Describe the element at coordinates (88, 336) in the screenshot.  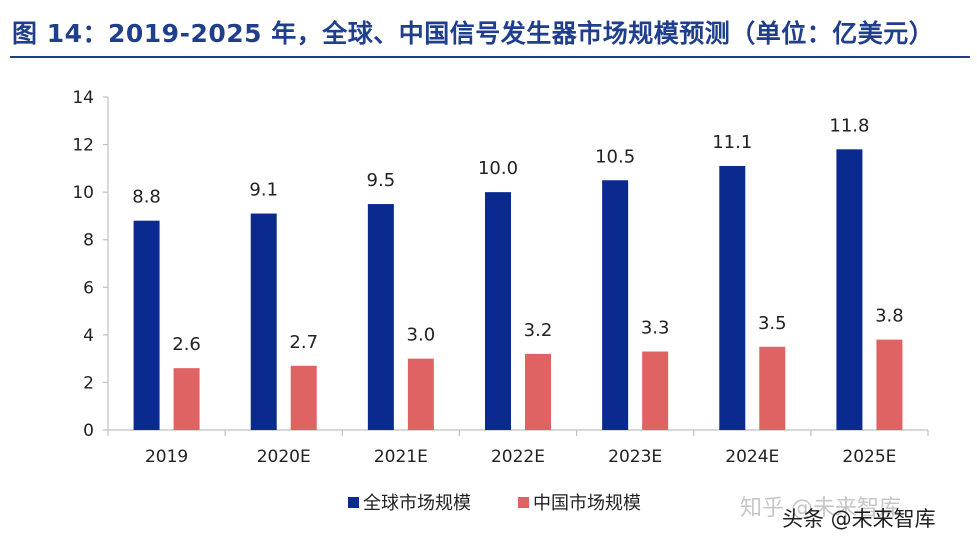
I see `y-tick-label: 4` at that location.